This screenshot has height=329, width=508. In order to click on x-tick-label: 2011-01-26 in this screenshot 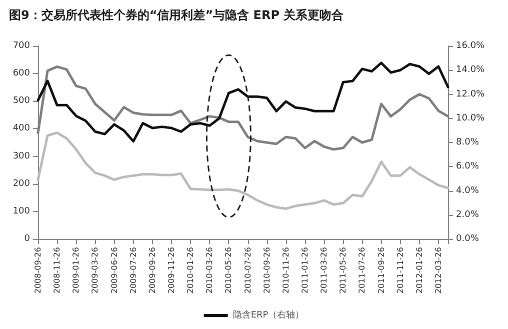, I will do `click(305, 270)`.